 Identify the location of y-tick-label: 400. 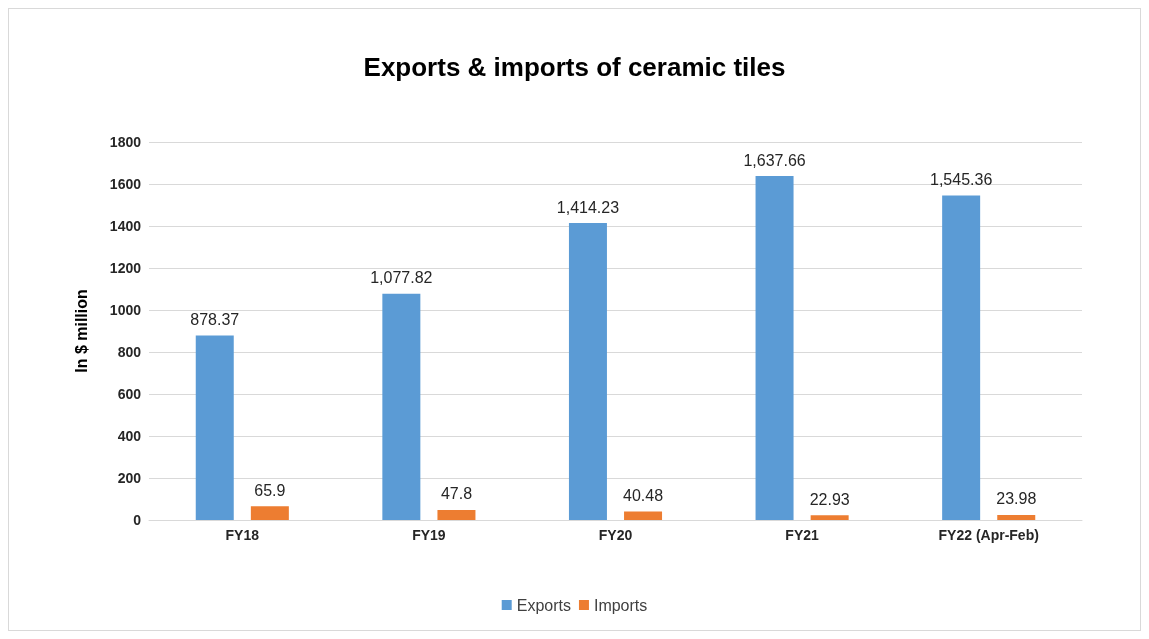
(129, 436).